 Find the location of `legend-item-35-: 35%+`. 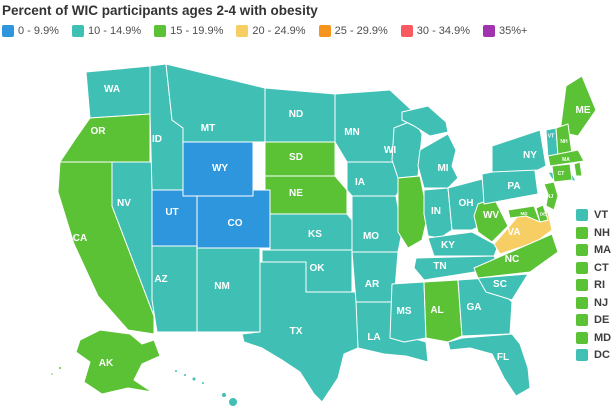

legend-item-35-: 35%+ is located at coordinates (505, 31).